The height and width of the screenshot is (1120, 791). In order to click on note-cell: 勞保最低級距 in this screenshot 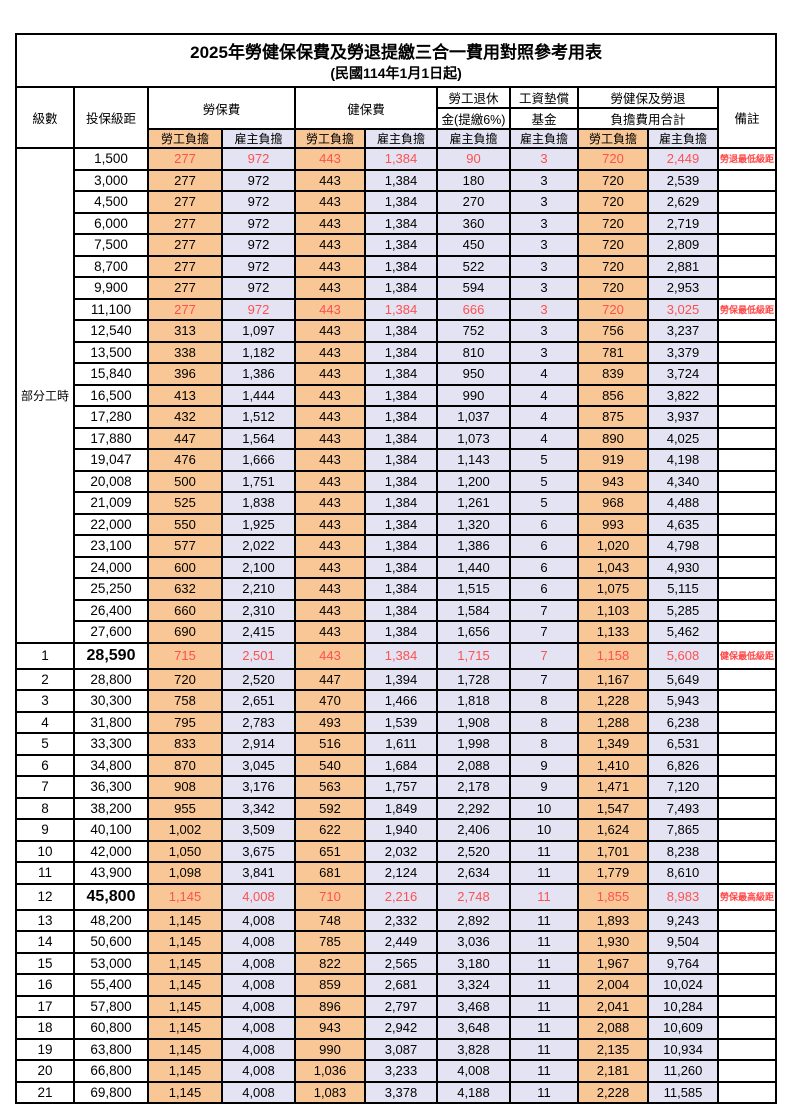, I will do `click(747, 309)`.